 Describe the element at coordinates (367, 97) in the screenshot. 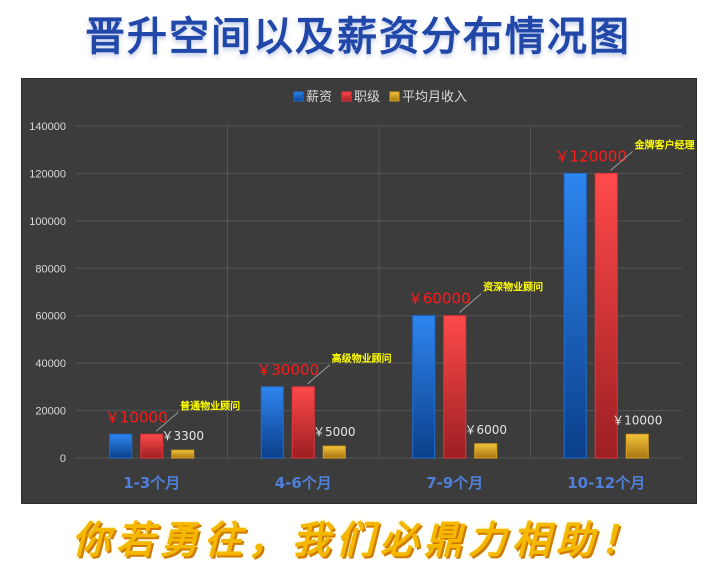

I see `legend-label: 职级` at that location.